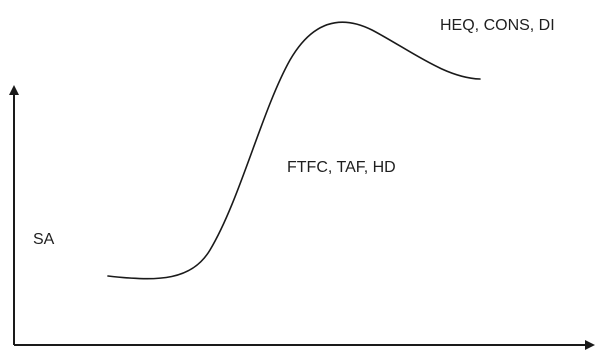 This screenshot has width=604, height=354. What do you see at coordinates (341, 167) in the screenshot?
I see `label-rise: FTFC, TAF, HD` at bounding box center [341, 167].